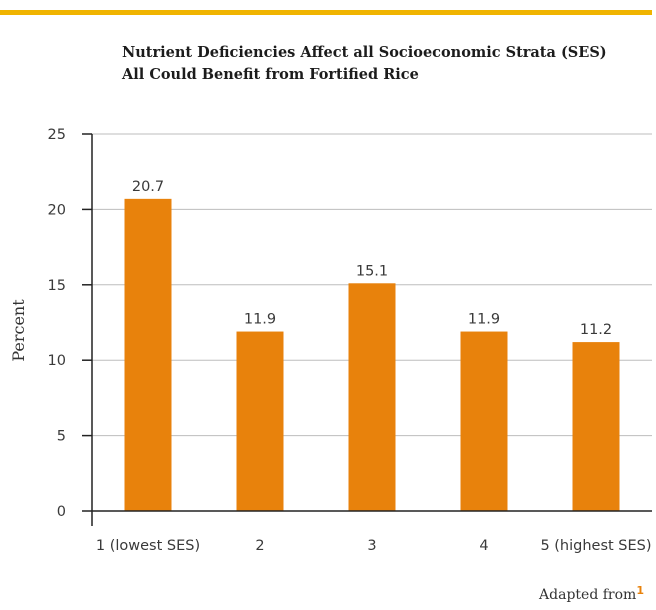  Describe the element at coordinates (61, 512) in the screenshot. I see `y-tick-label: 0` at that location.